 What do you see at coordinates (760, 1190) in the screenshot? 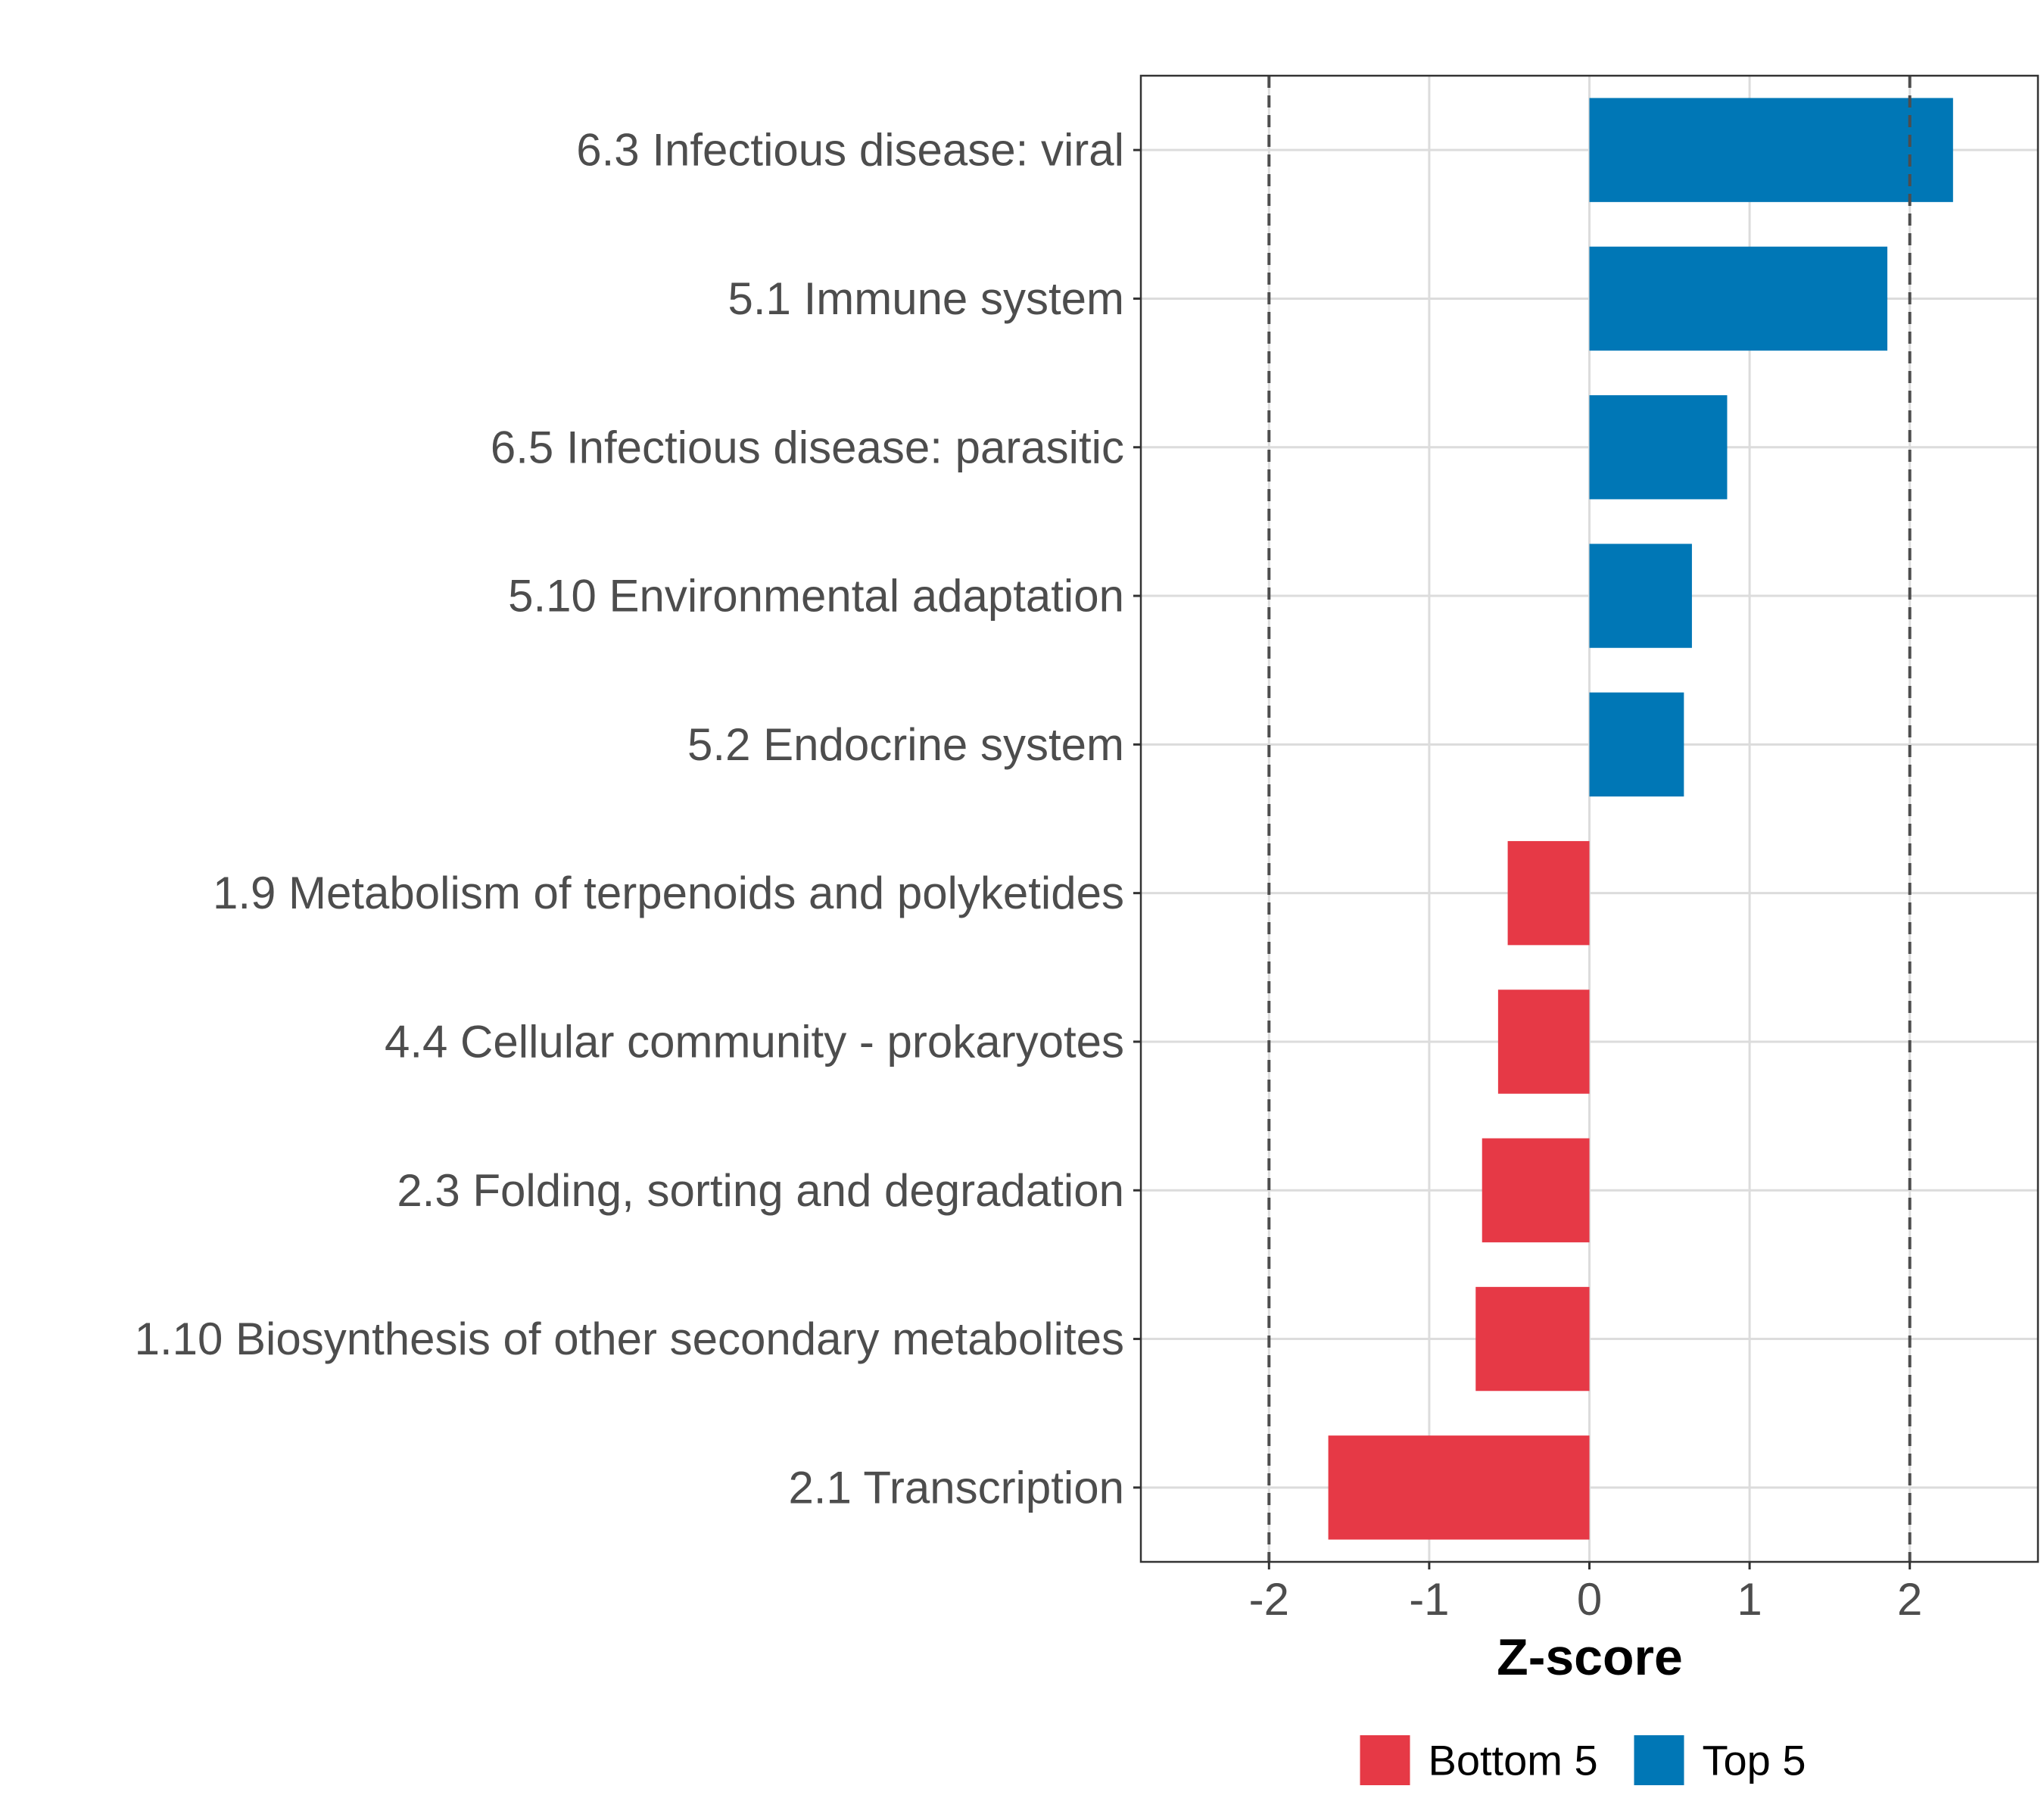
I see `category-label: 2.3 Folding, sorting and degradation` at bounding box center [760, 1190].